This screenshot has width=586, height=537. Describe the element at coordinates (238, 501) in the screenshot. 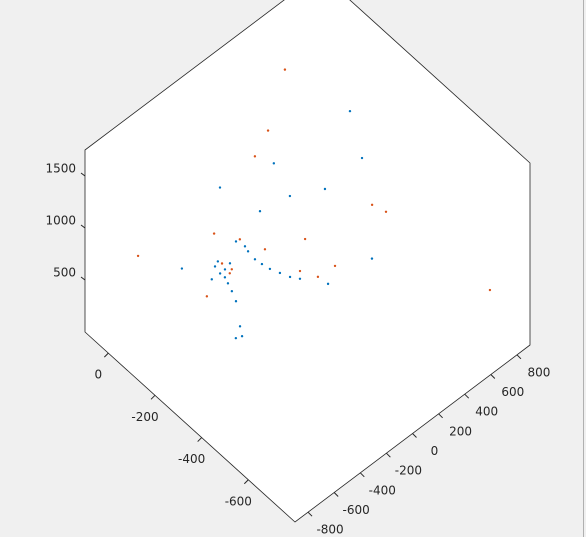

I see `y-tick-label: -600` at that location.